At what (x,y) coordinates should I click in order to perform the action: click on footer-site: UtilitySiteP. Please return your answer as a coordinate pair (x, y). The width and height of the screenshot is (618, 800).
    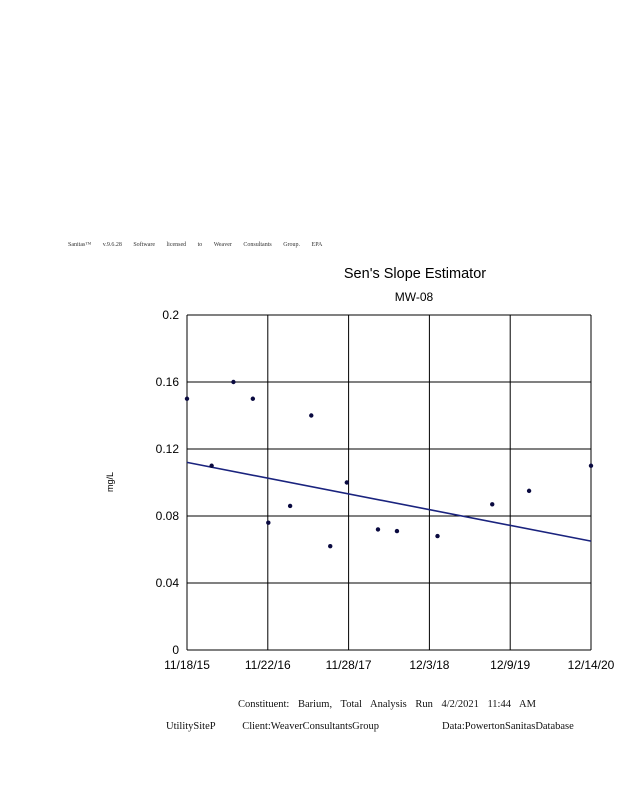
    Looking at the image, I should click on (191, 726).